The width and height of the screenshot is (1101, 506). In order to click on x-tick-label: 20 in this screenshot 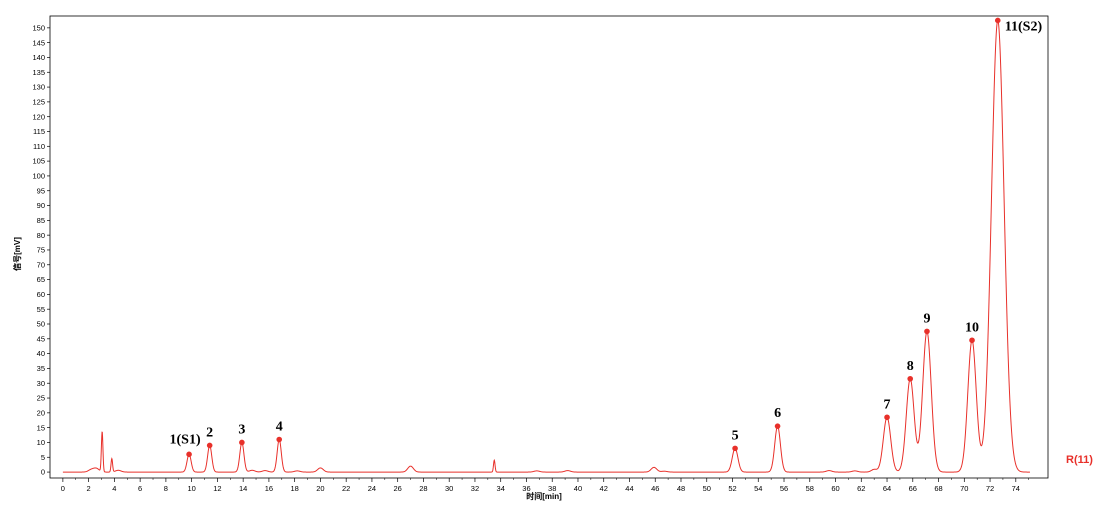, I will do `click(320, 488)`.